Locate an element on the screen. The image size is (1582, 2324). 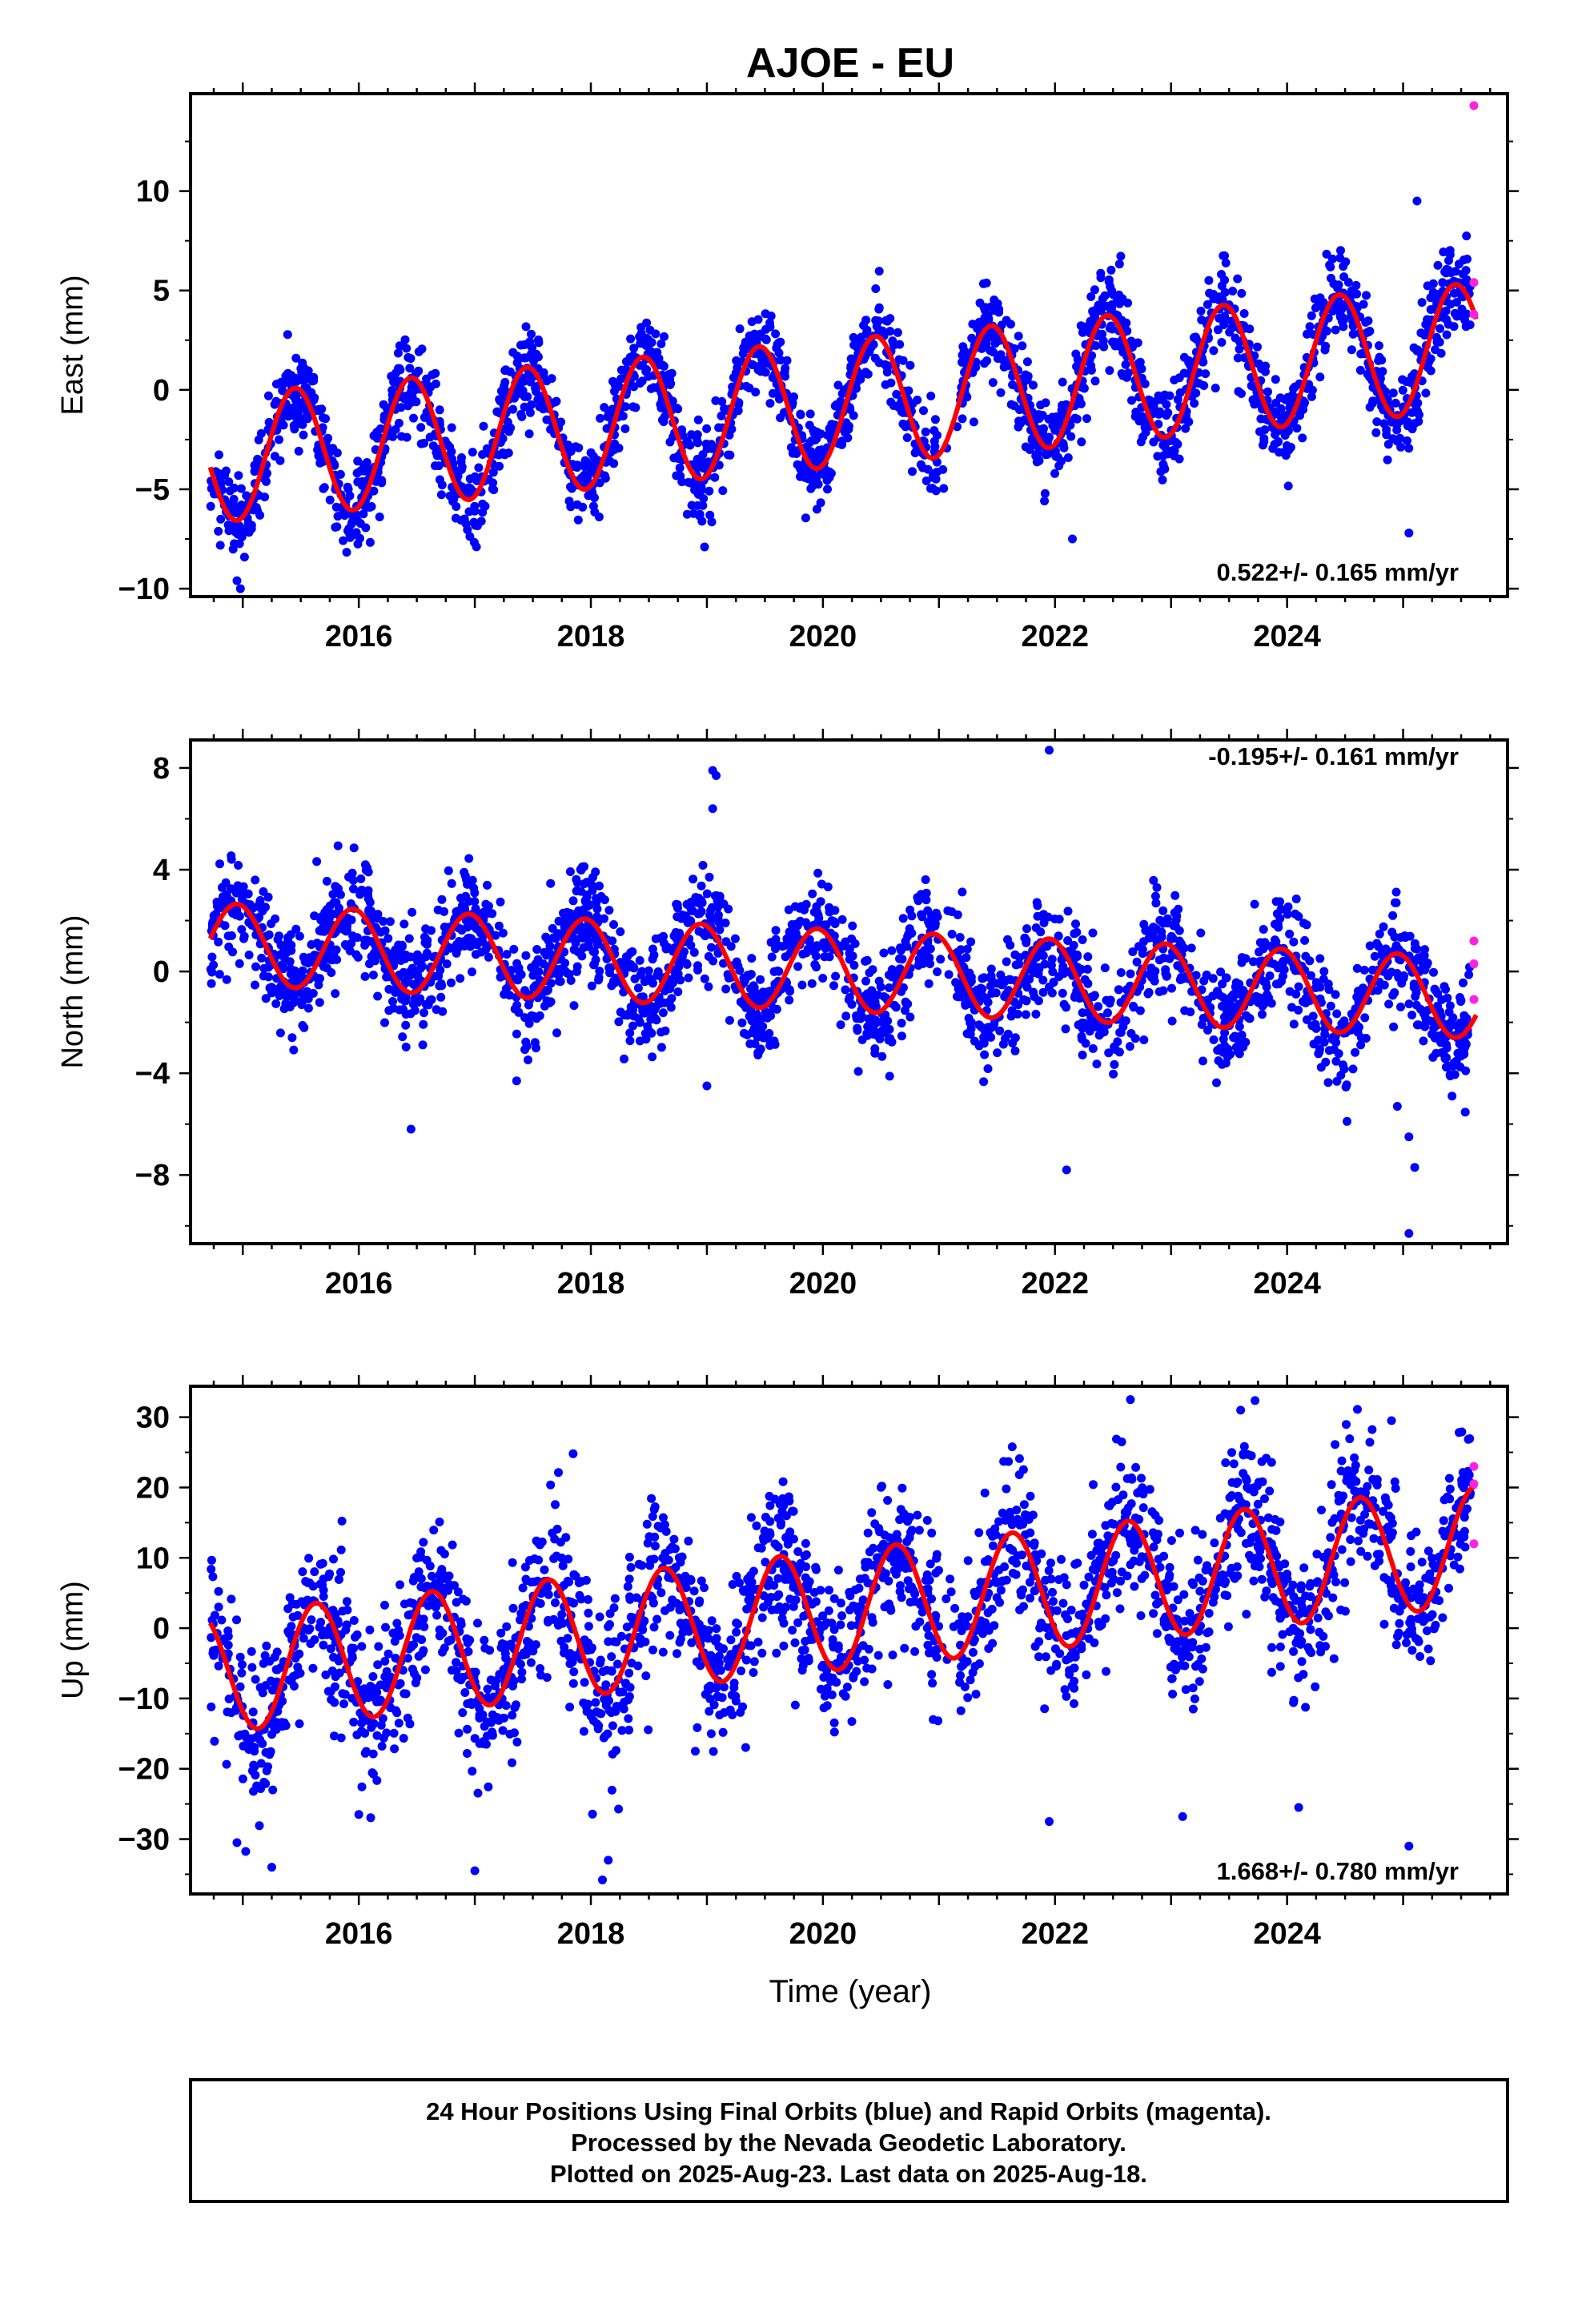
east-final-orbit-points is located at coordinates (841, 394).